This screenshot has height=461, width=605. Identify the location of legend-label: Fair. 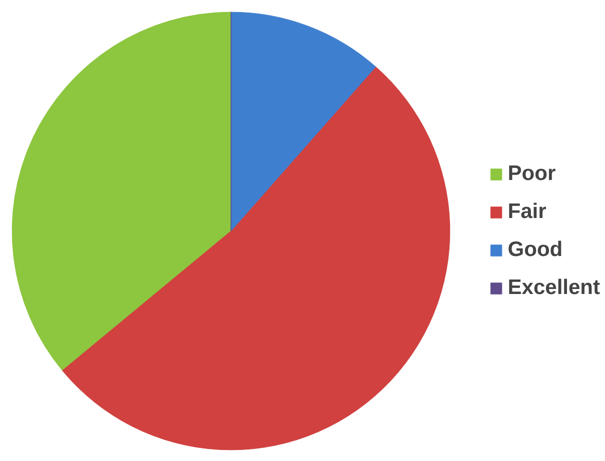
(527, 212).